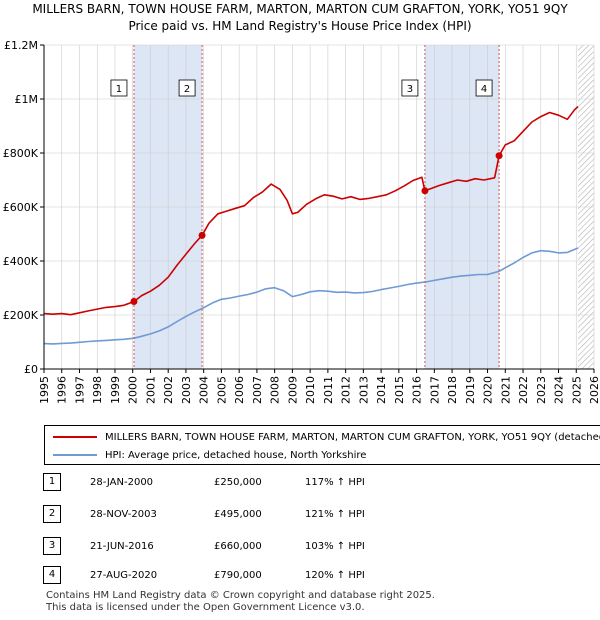 This screenshot has width=600, height=620. I want to click on y-tick-label: £1.2M, so click(21, 45).